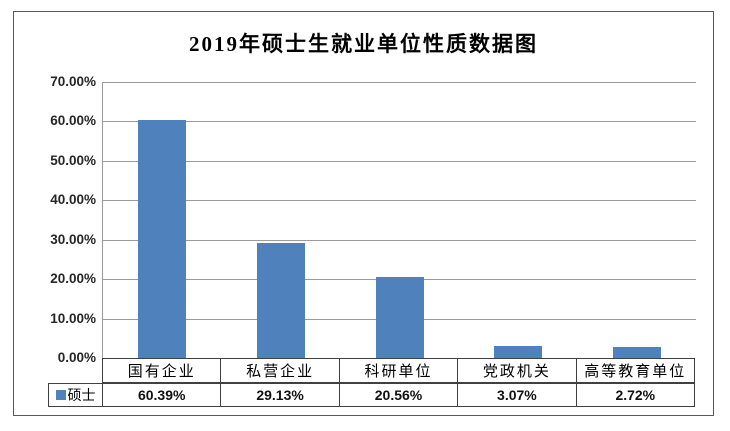  Describe the element at coordinates (76, 357) in the screenshot. I see `y-tick-label: 0.00%` at that location.